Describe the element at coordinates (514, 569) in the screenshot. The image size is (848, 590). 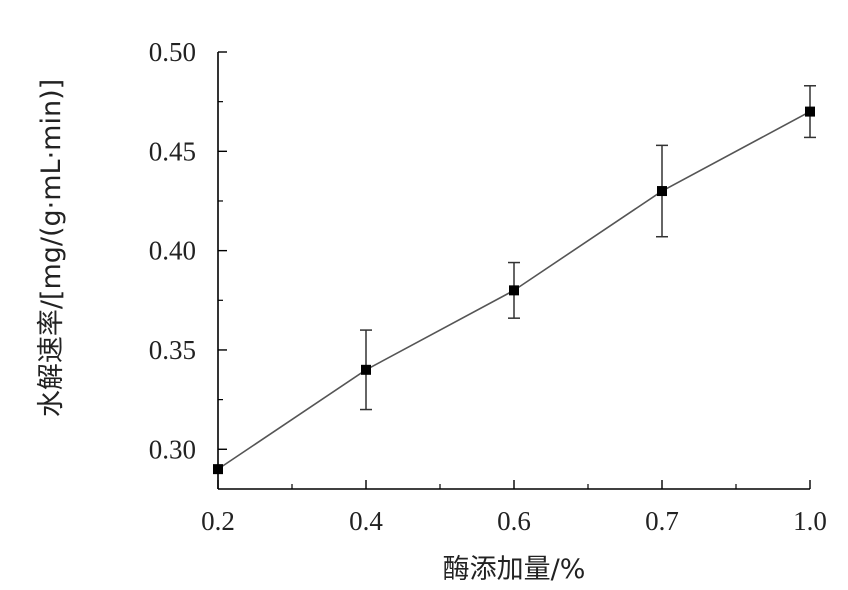
I see `x-axis-title: 酶添加量/%` at that location.